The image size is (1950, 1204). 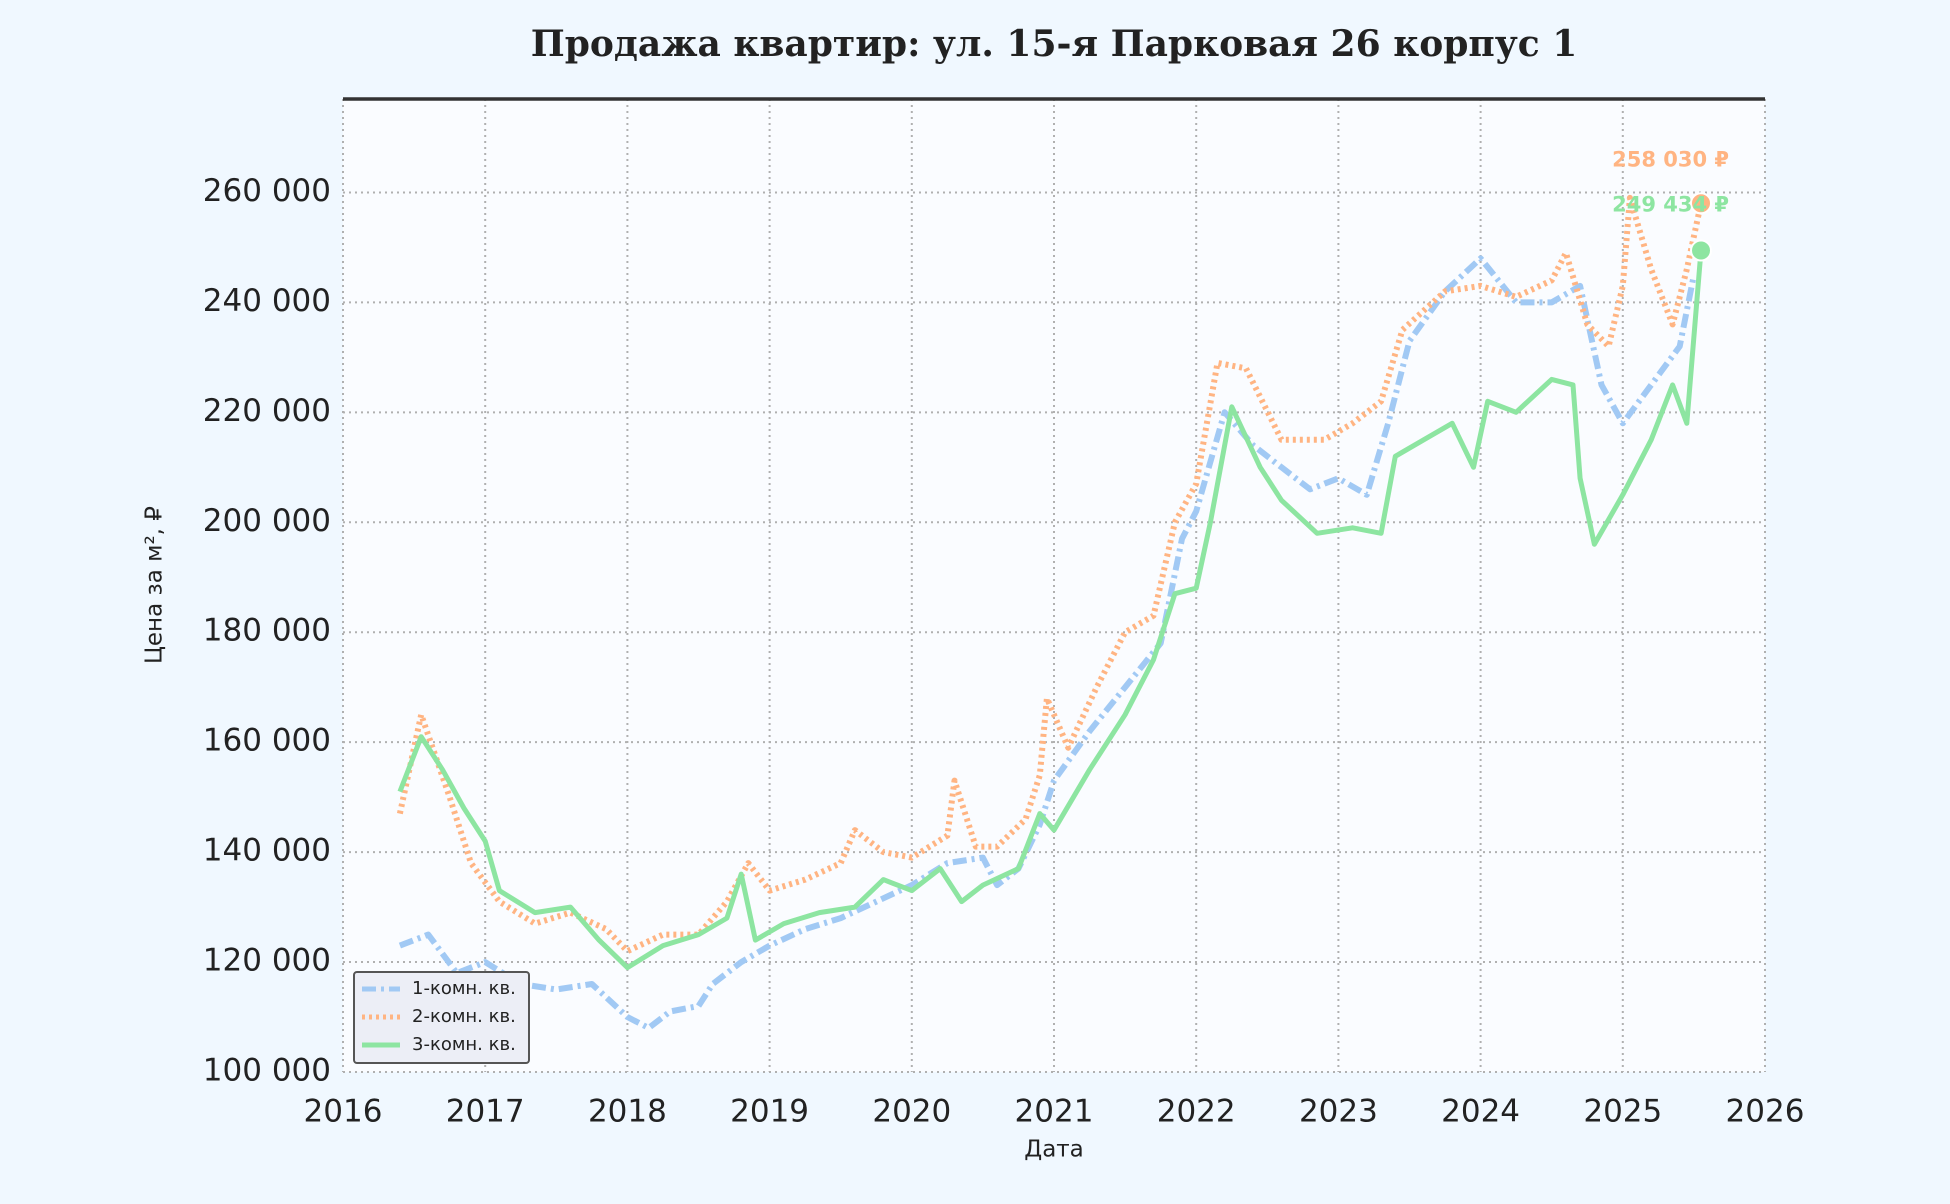 I want to click on x-tick-label: 2019, so click(x=769, y=1112).